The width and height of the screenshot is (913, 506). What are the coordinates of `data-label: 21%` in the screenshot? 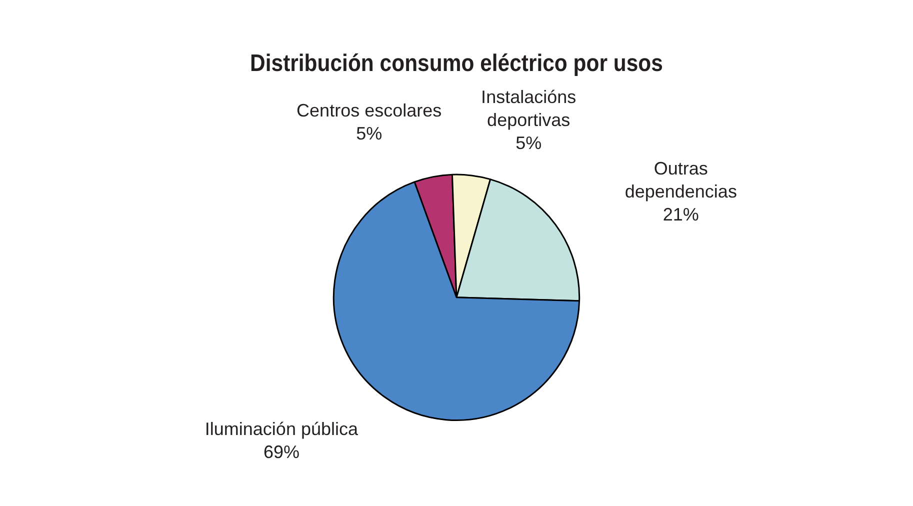 It's located at (680, 214).